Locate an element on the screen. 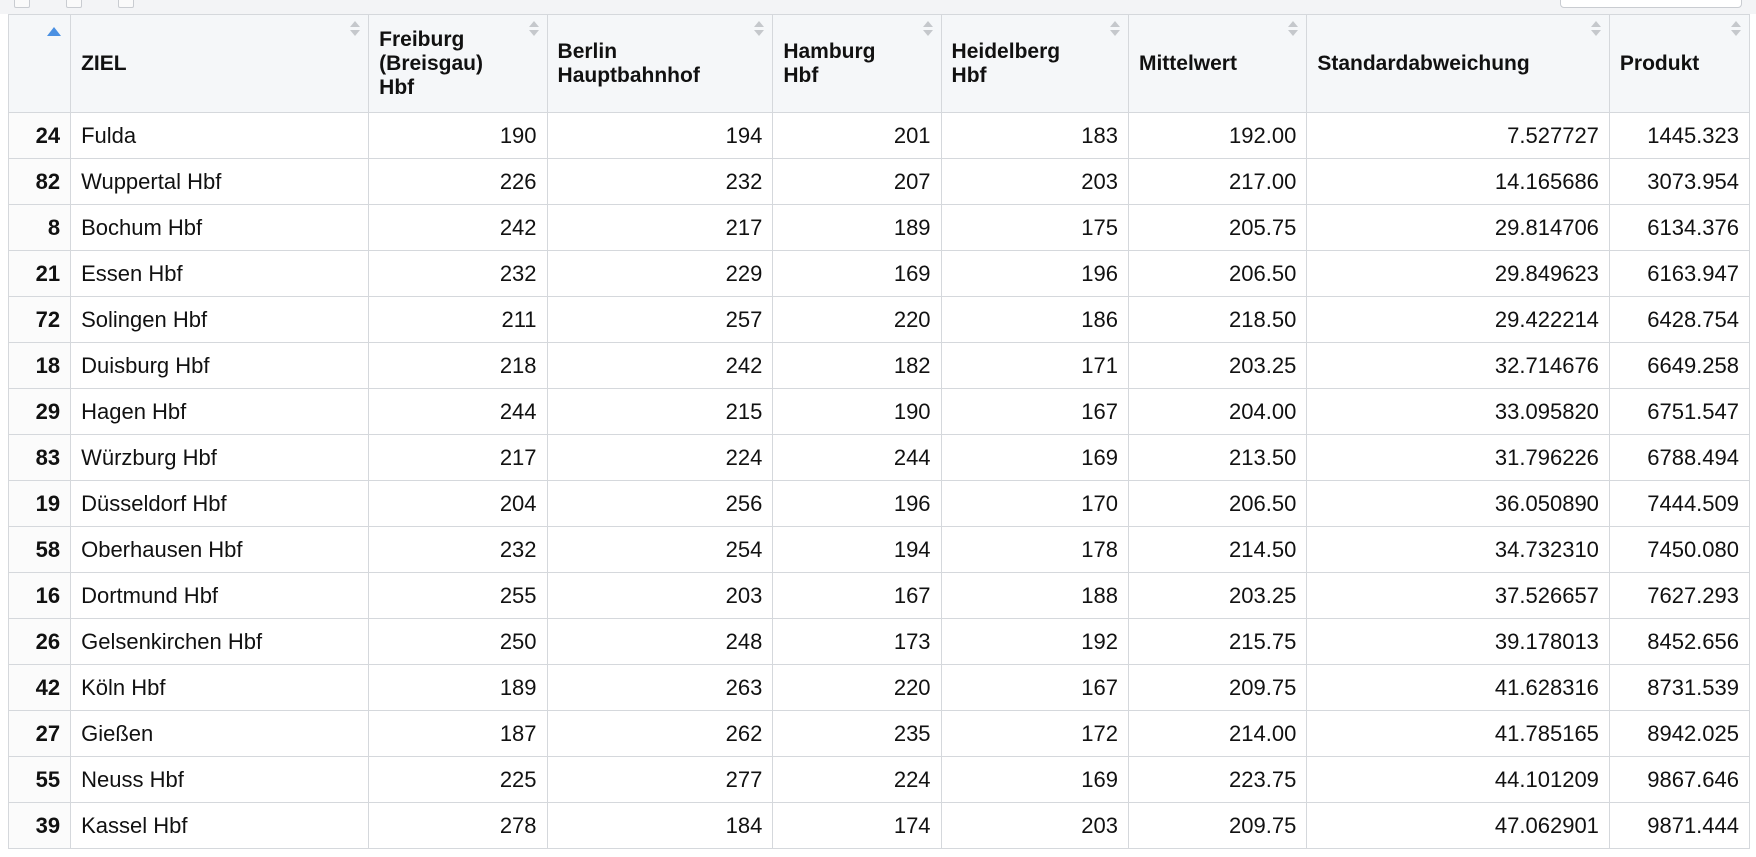 The width and height of the screenshot is (1756, 857). row-index-cell: 19 is located at coordinates (39, 503).